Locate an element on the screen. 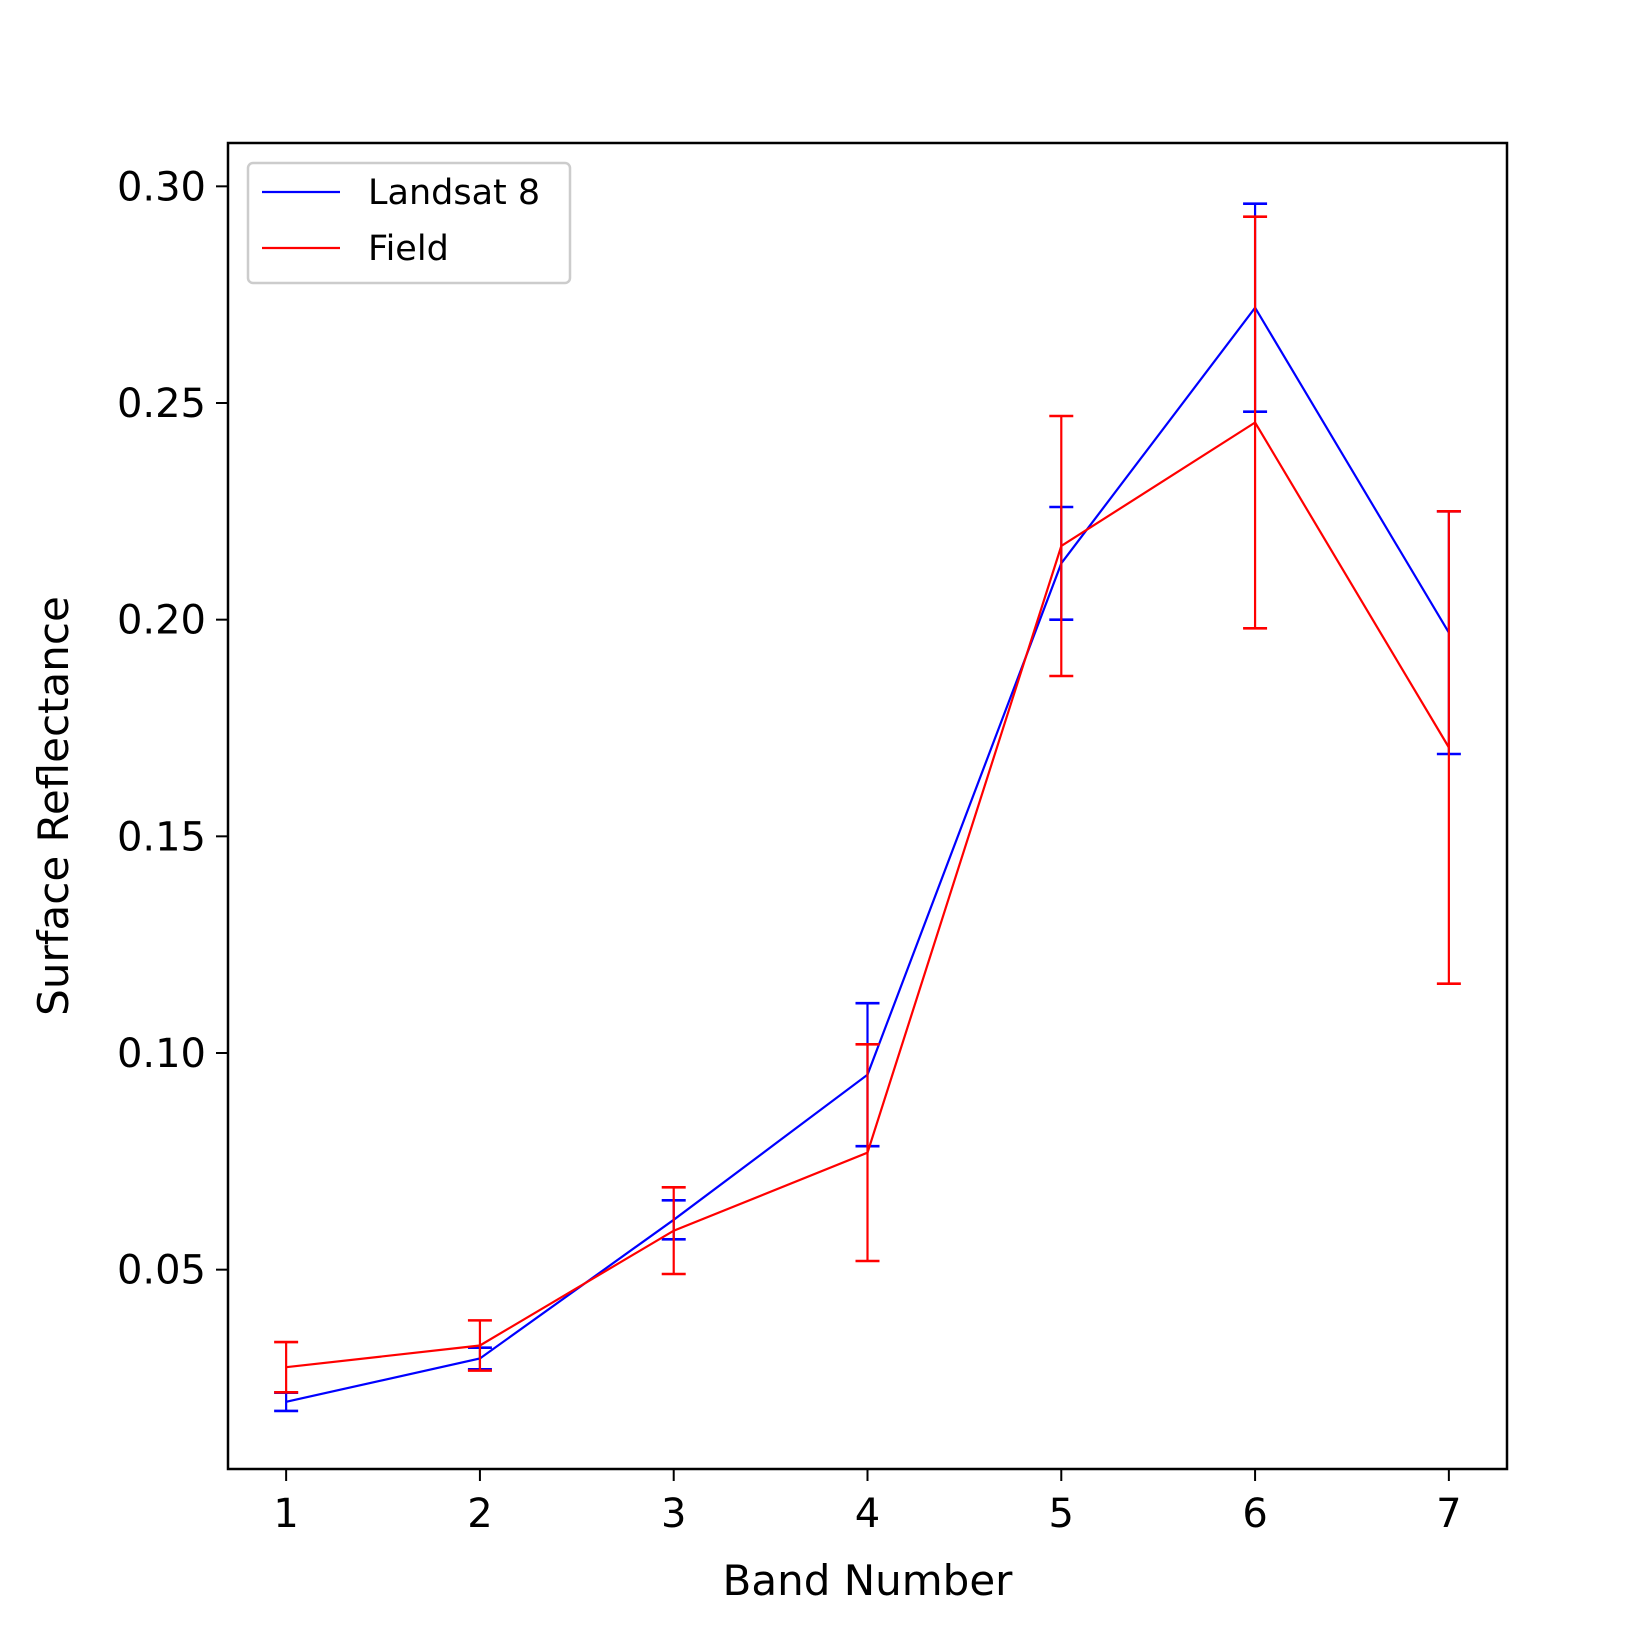  y-tick-label: 0.10 is located at coordinates (161, 1054).